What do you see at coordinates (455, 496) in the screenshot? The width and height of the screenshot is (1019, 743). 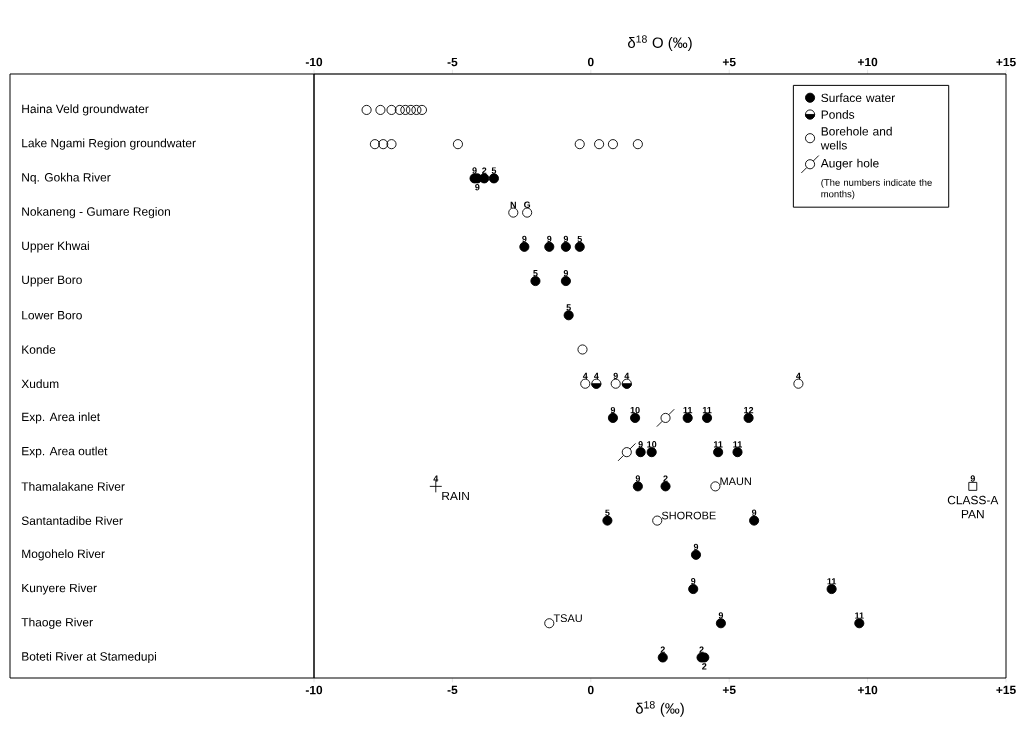 I see `series-label: RAIN` at bounding box center [455, 496].